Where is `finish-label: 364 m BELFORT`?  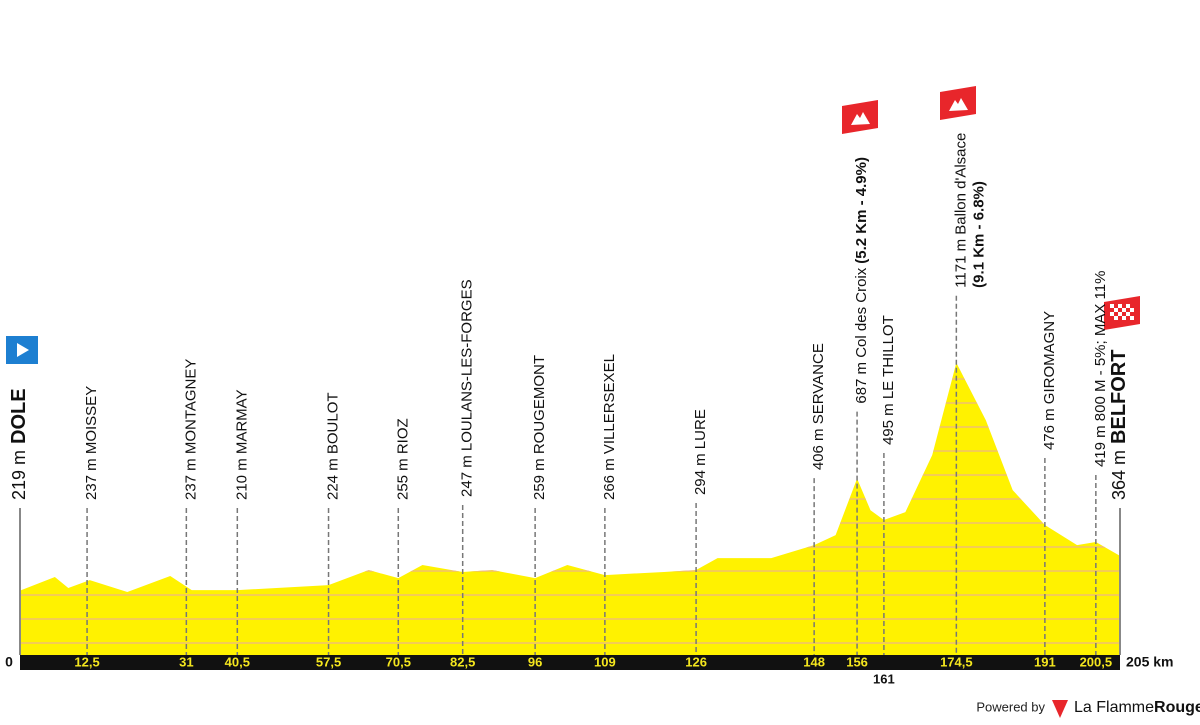 finish-label: 364 m BELFORT is located at coordinates (1119, 425).